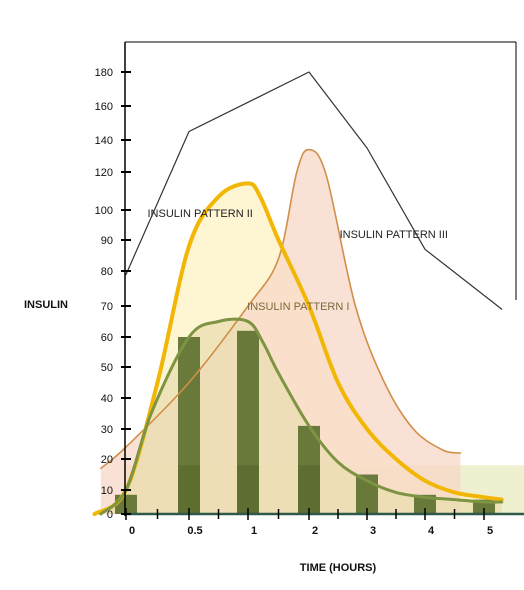 The image size is (524, 590). I want to click on y-tick-label: 180, so click(104, 73).